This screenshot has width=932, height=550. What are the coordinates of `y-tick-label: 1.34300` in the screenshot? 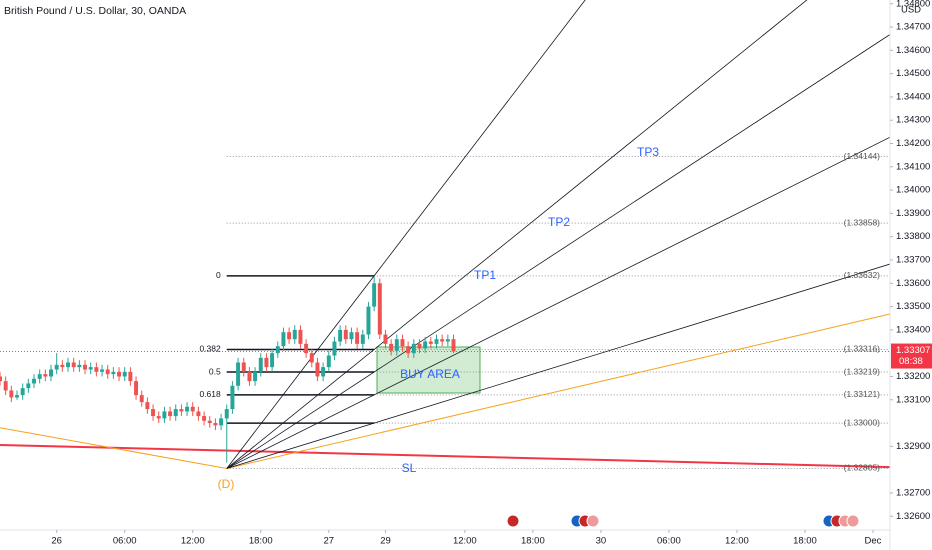 It's located at (913, 120).